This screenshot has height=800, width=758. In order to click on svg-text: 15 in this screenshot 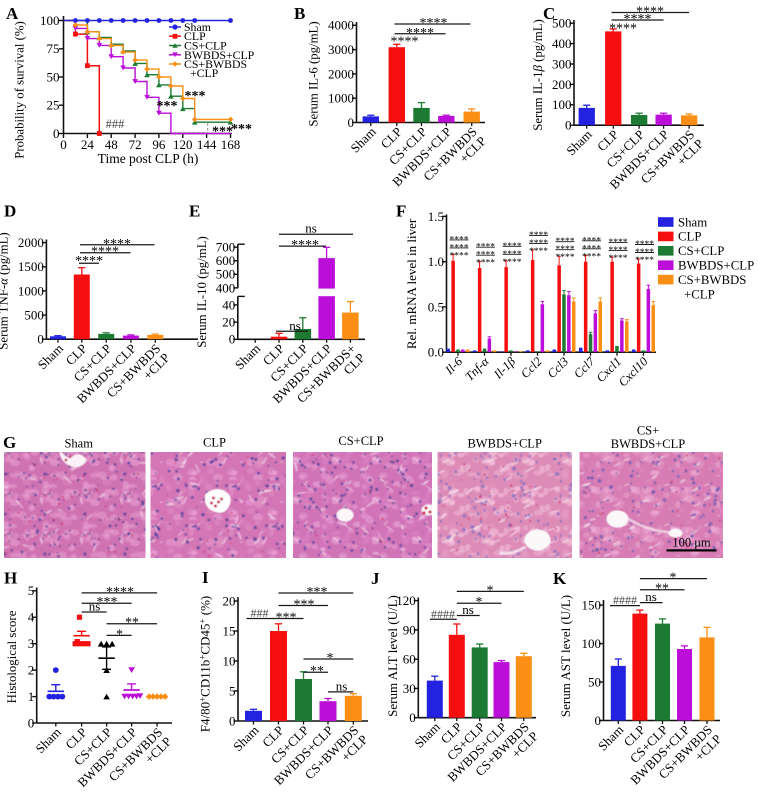, I will do `click(229, 630)`.